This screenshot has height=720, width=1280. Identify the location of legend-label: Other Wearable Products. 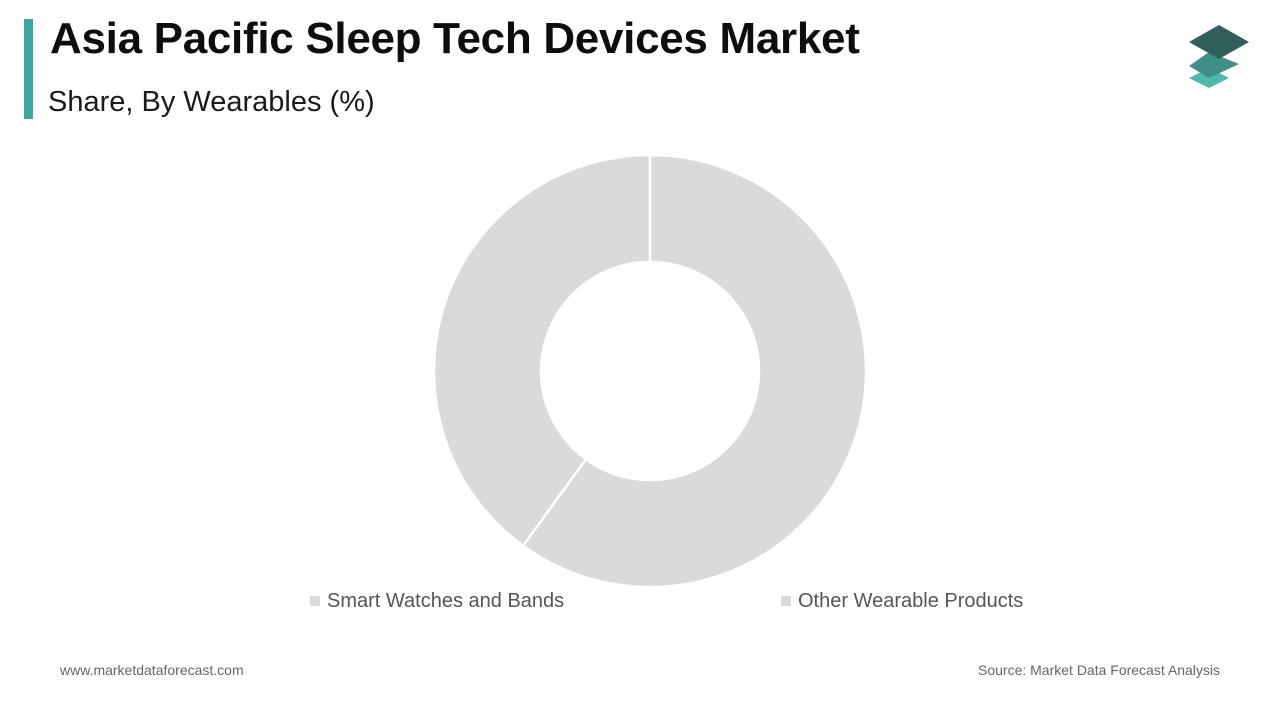
(911, 600).